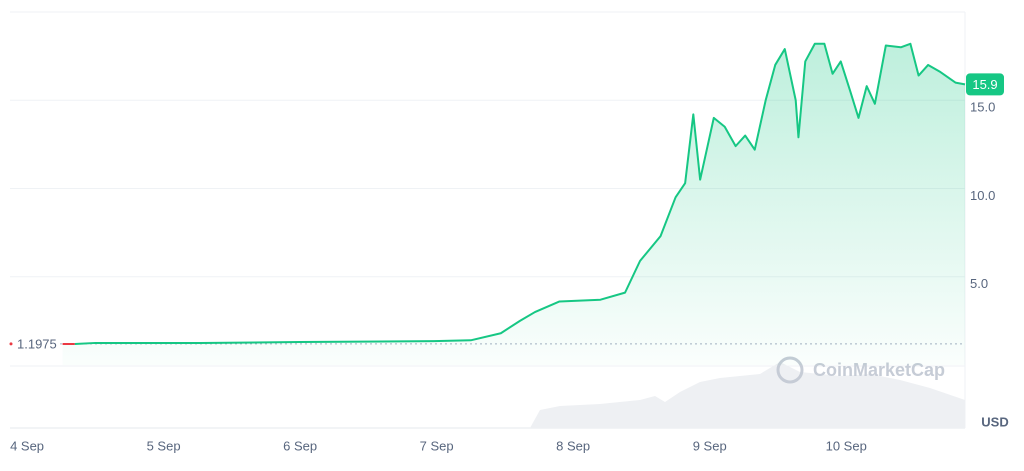  What do you see at coordinates (994, 421) in the screenshot?
I see `currency-label: USD` at bounding box center [994, 421].